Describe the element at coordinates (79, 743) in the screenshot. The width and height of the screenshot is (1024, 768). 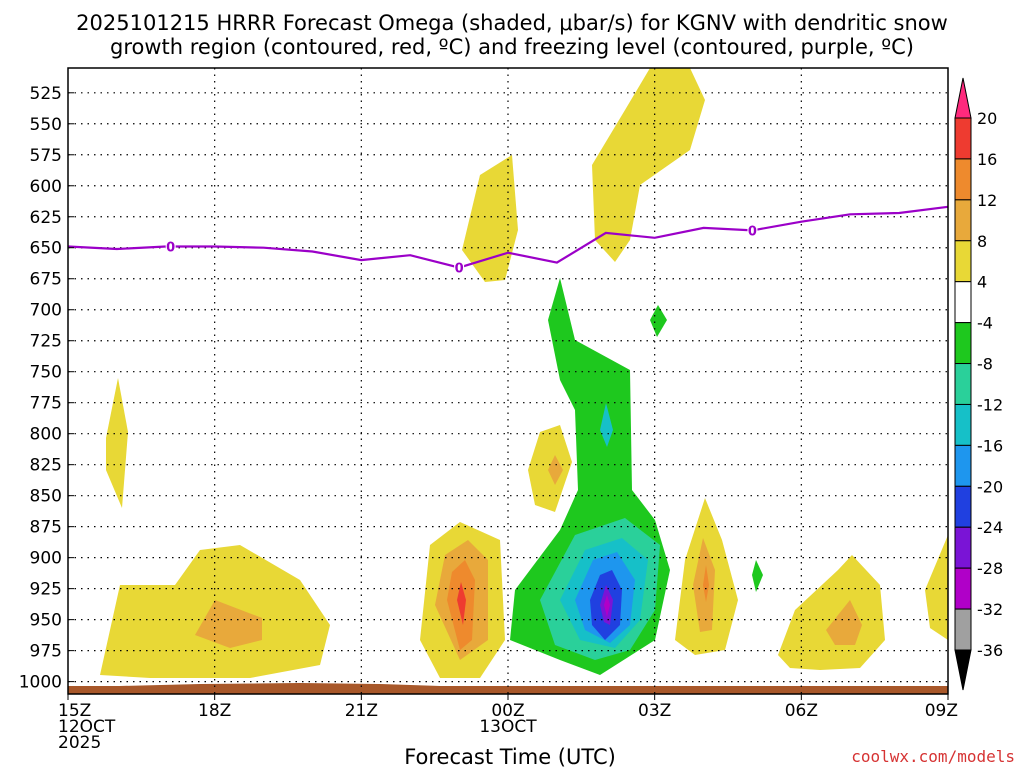
I see `x-tick-label: 2025` at that location.